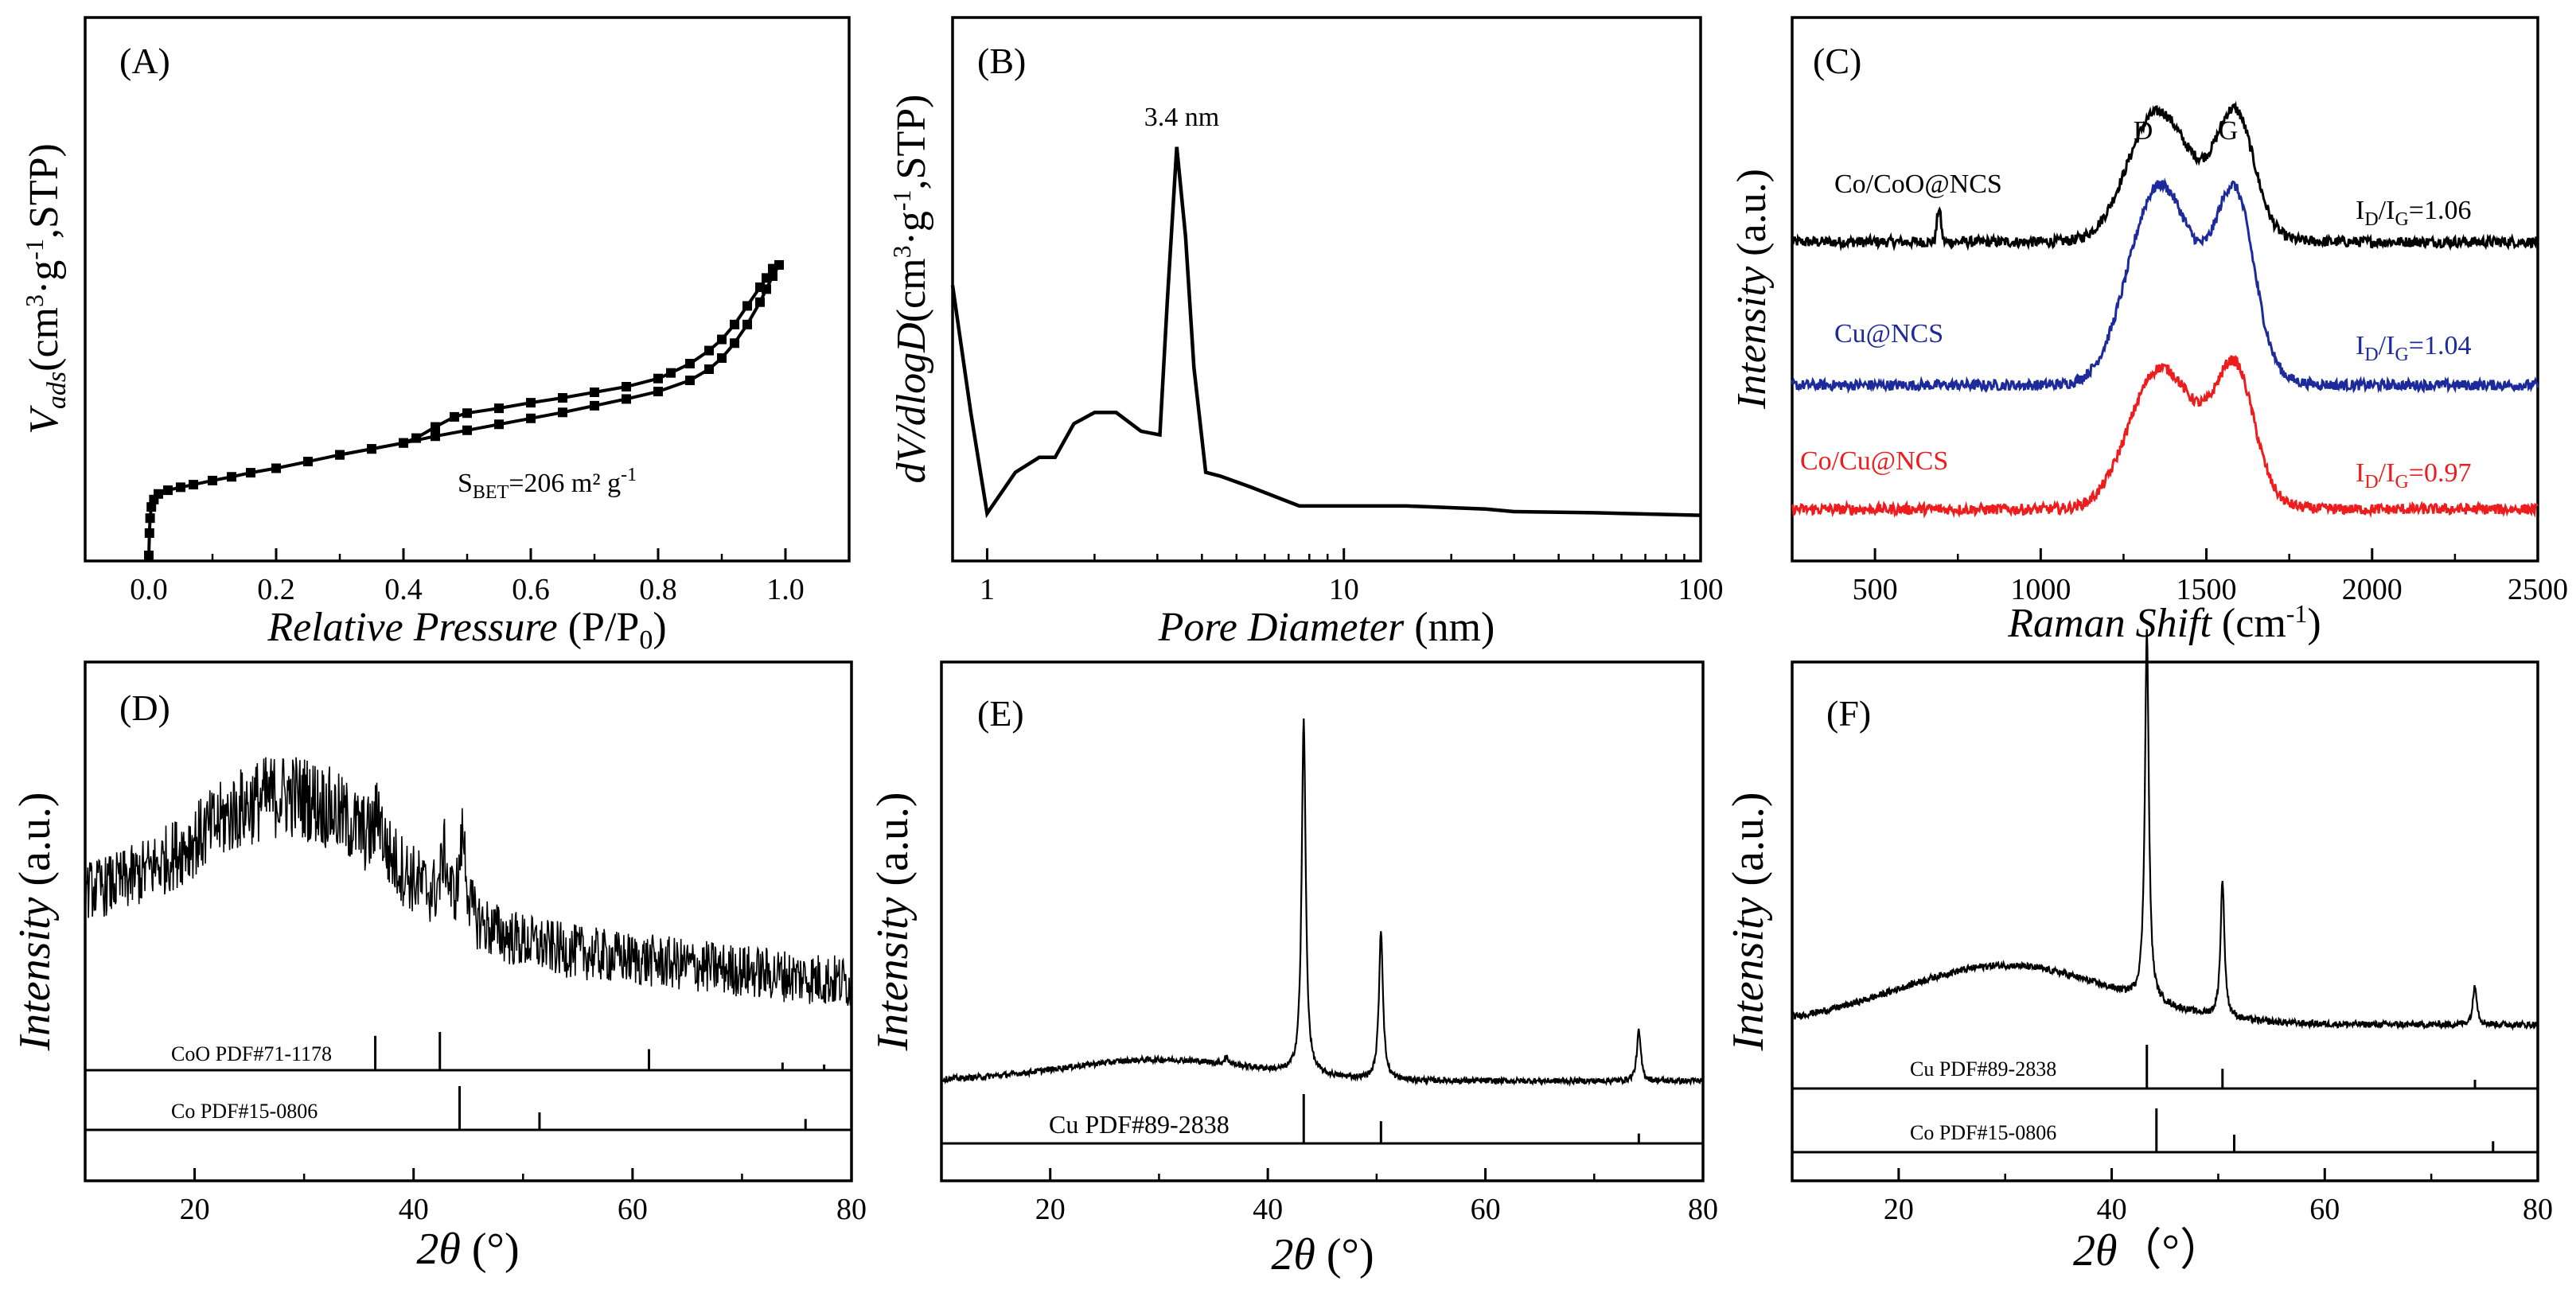  What do you see at coordinates (1325, 332) in the screenshot?
I see `panel-b-plot` at bounding box center [1325, 332].